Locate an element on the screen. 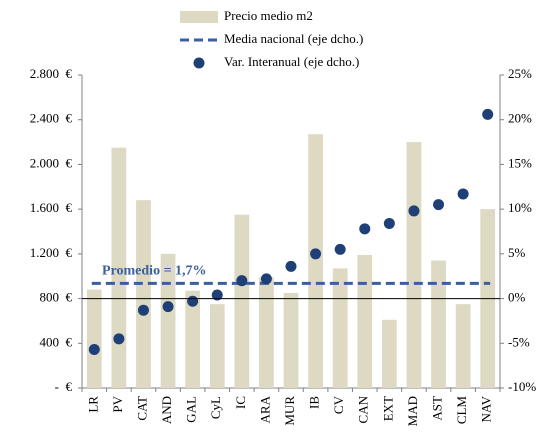  x-tick-label: NAV is located at coordinates (486, 408).